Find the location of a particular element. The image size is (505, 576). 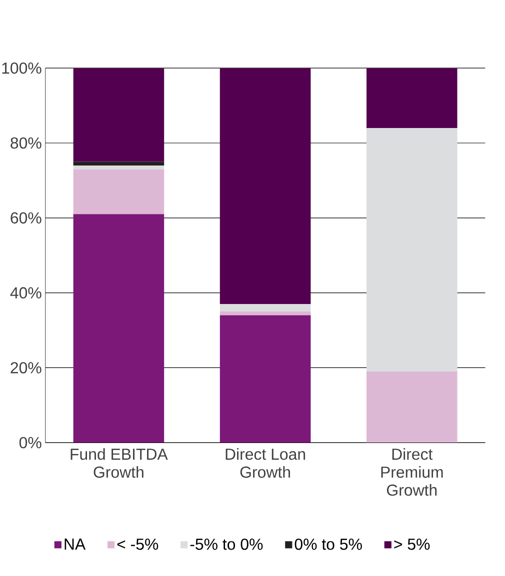

x-tick-label: Direct Premium Growth is located at coordinates (412, 472).